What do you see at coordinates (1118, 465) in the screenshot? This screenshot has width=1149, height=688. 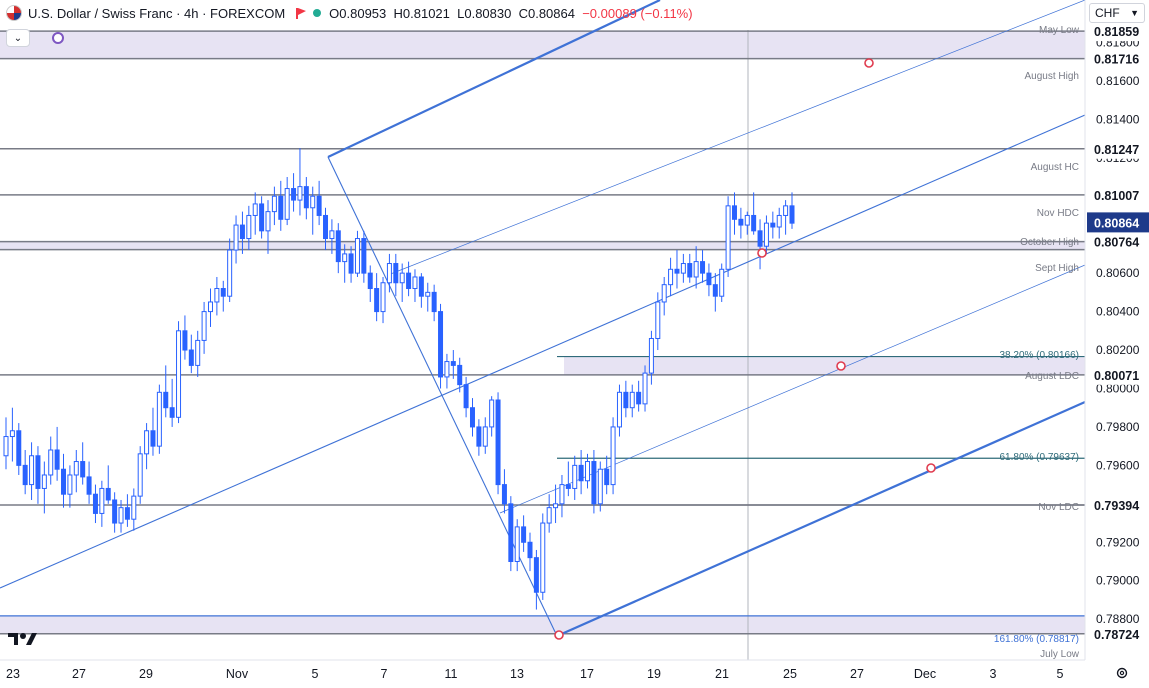 I see `price-tick-label: 0.79600` at bounding box center [1118, 465].